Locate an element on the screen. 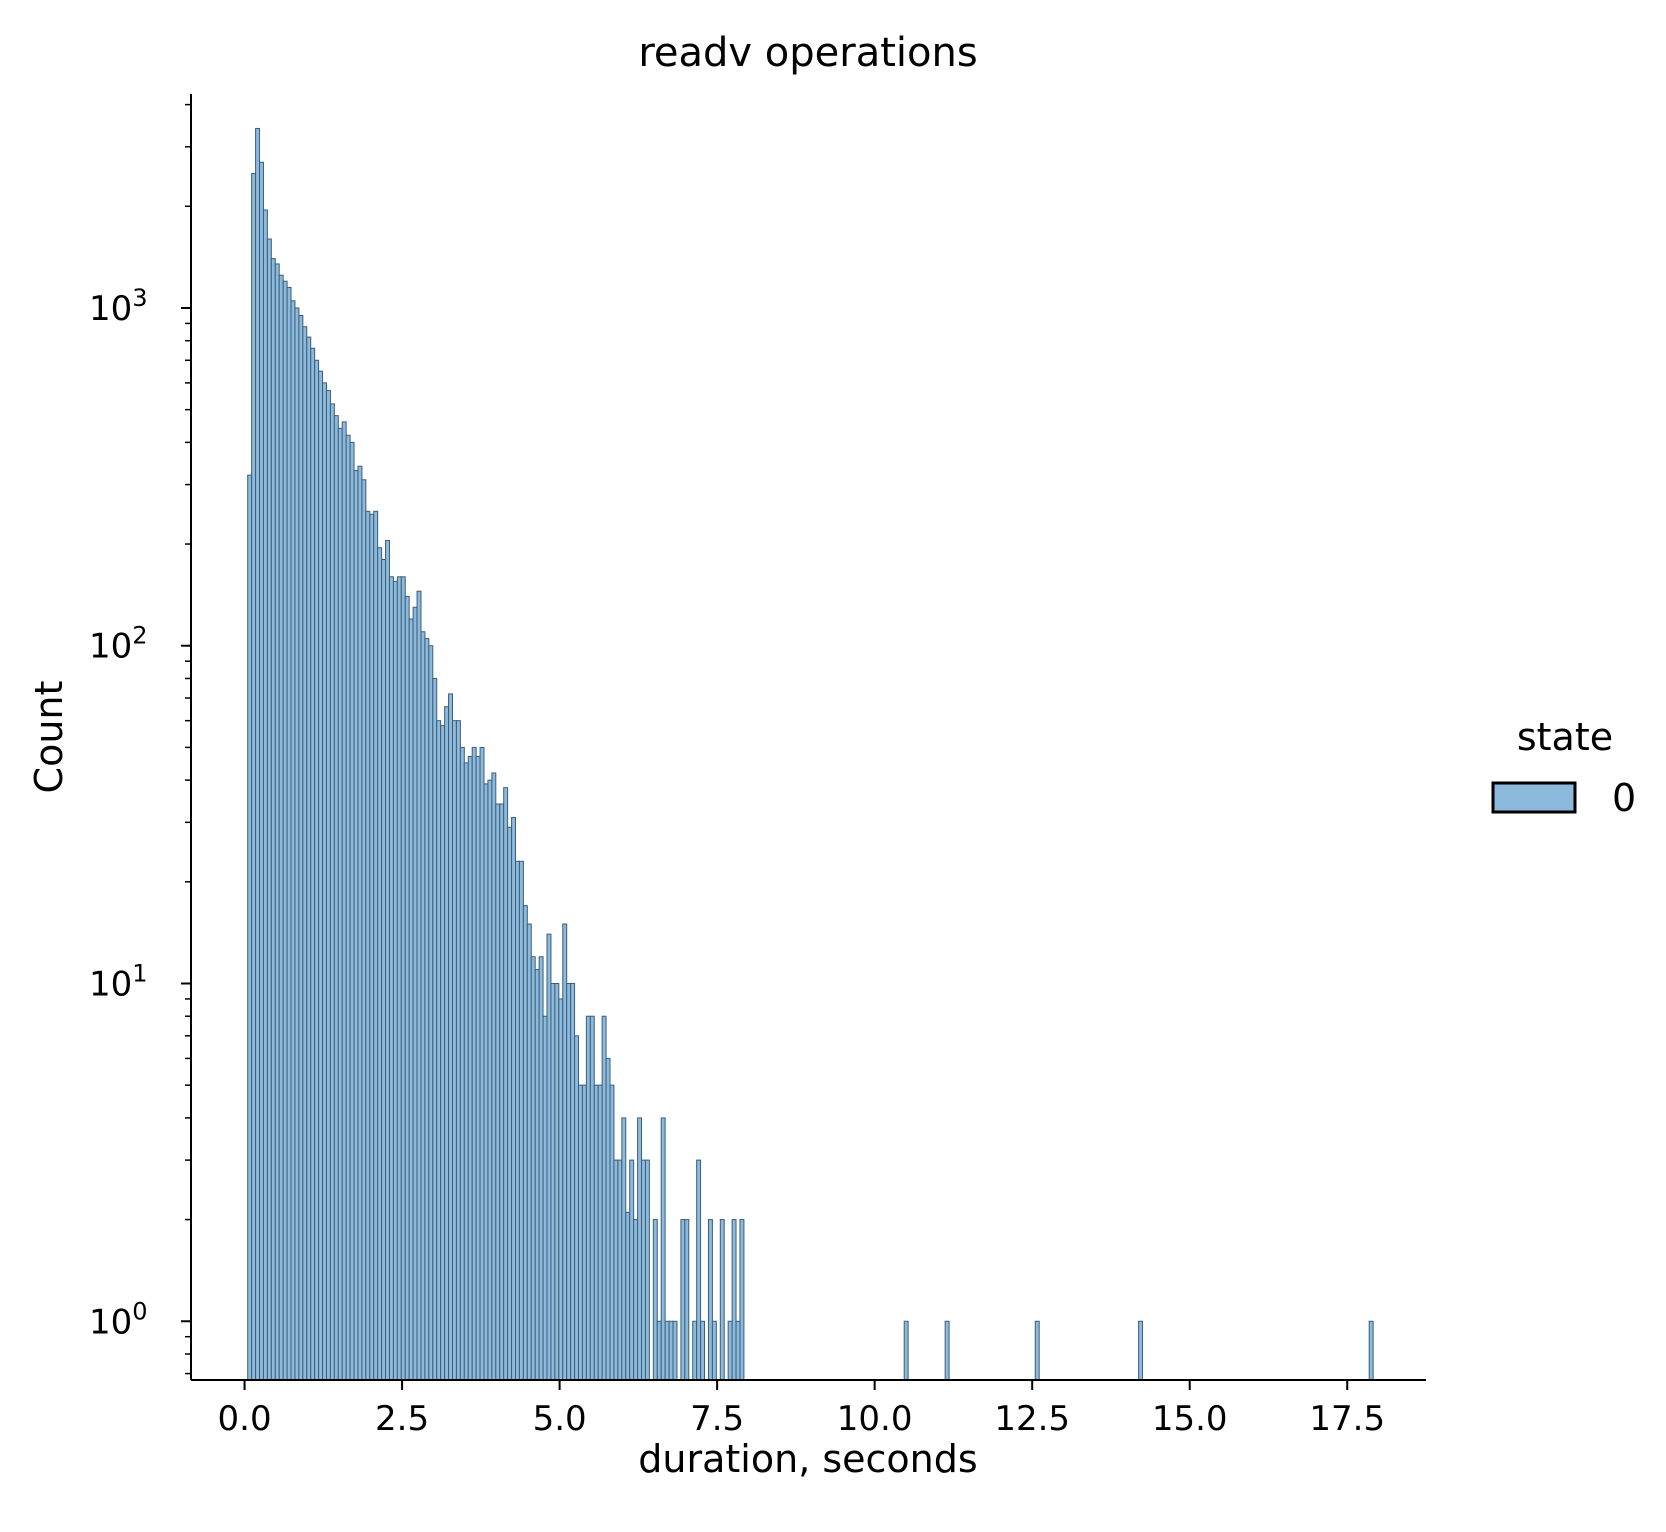  y-tick-label: 101 is located at coordinates (118, 981).